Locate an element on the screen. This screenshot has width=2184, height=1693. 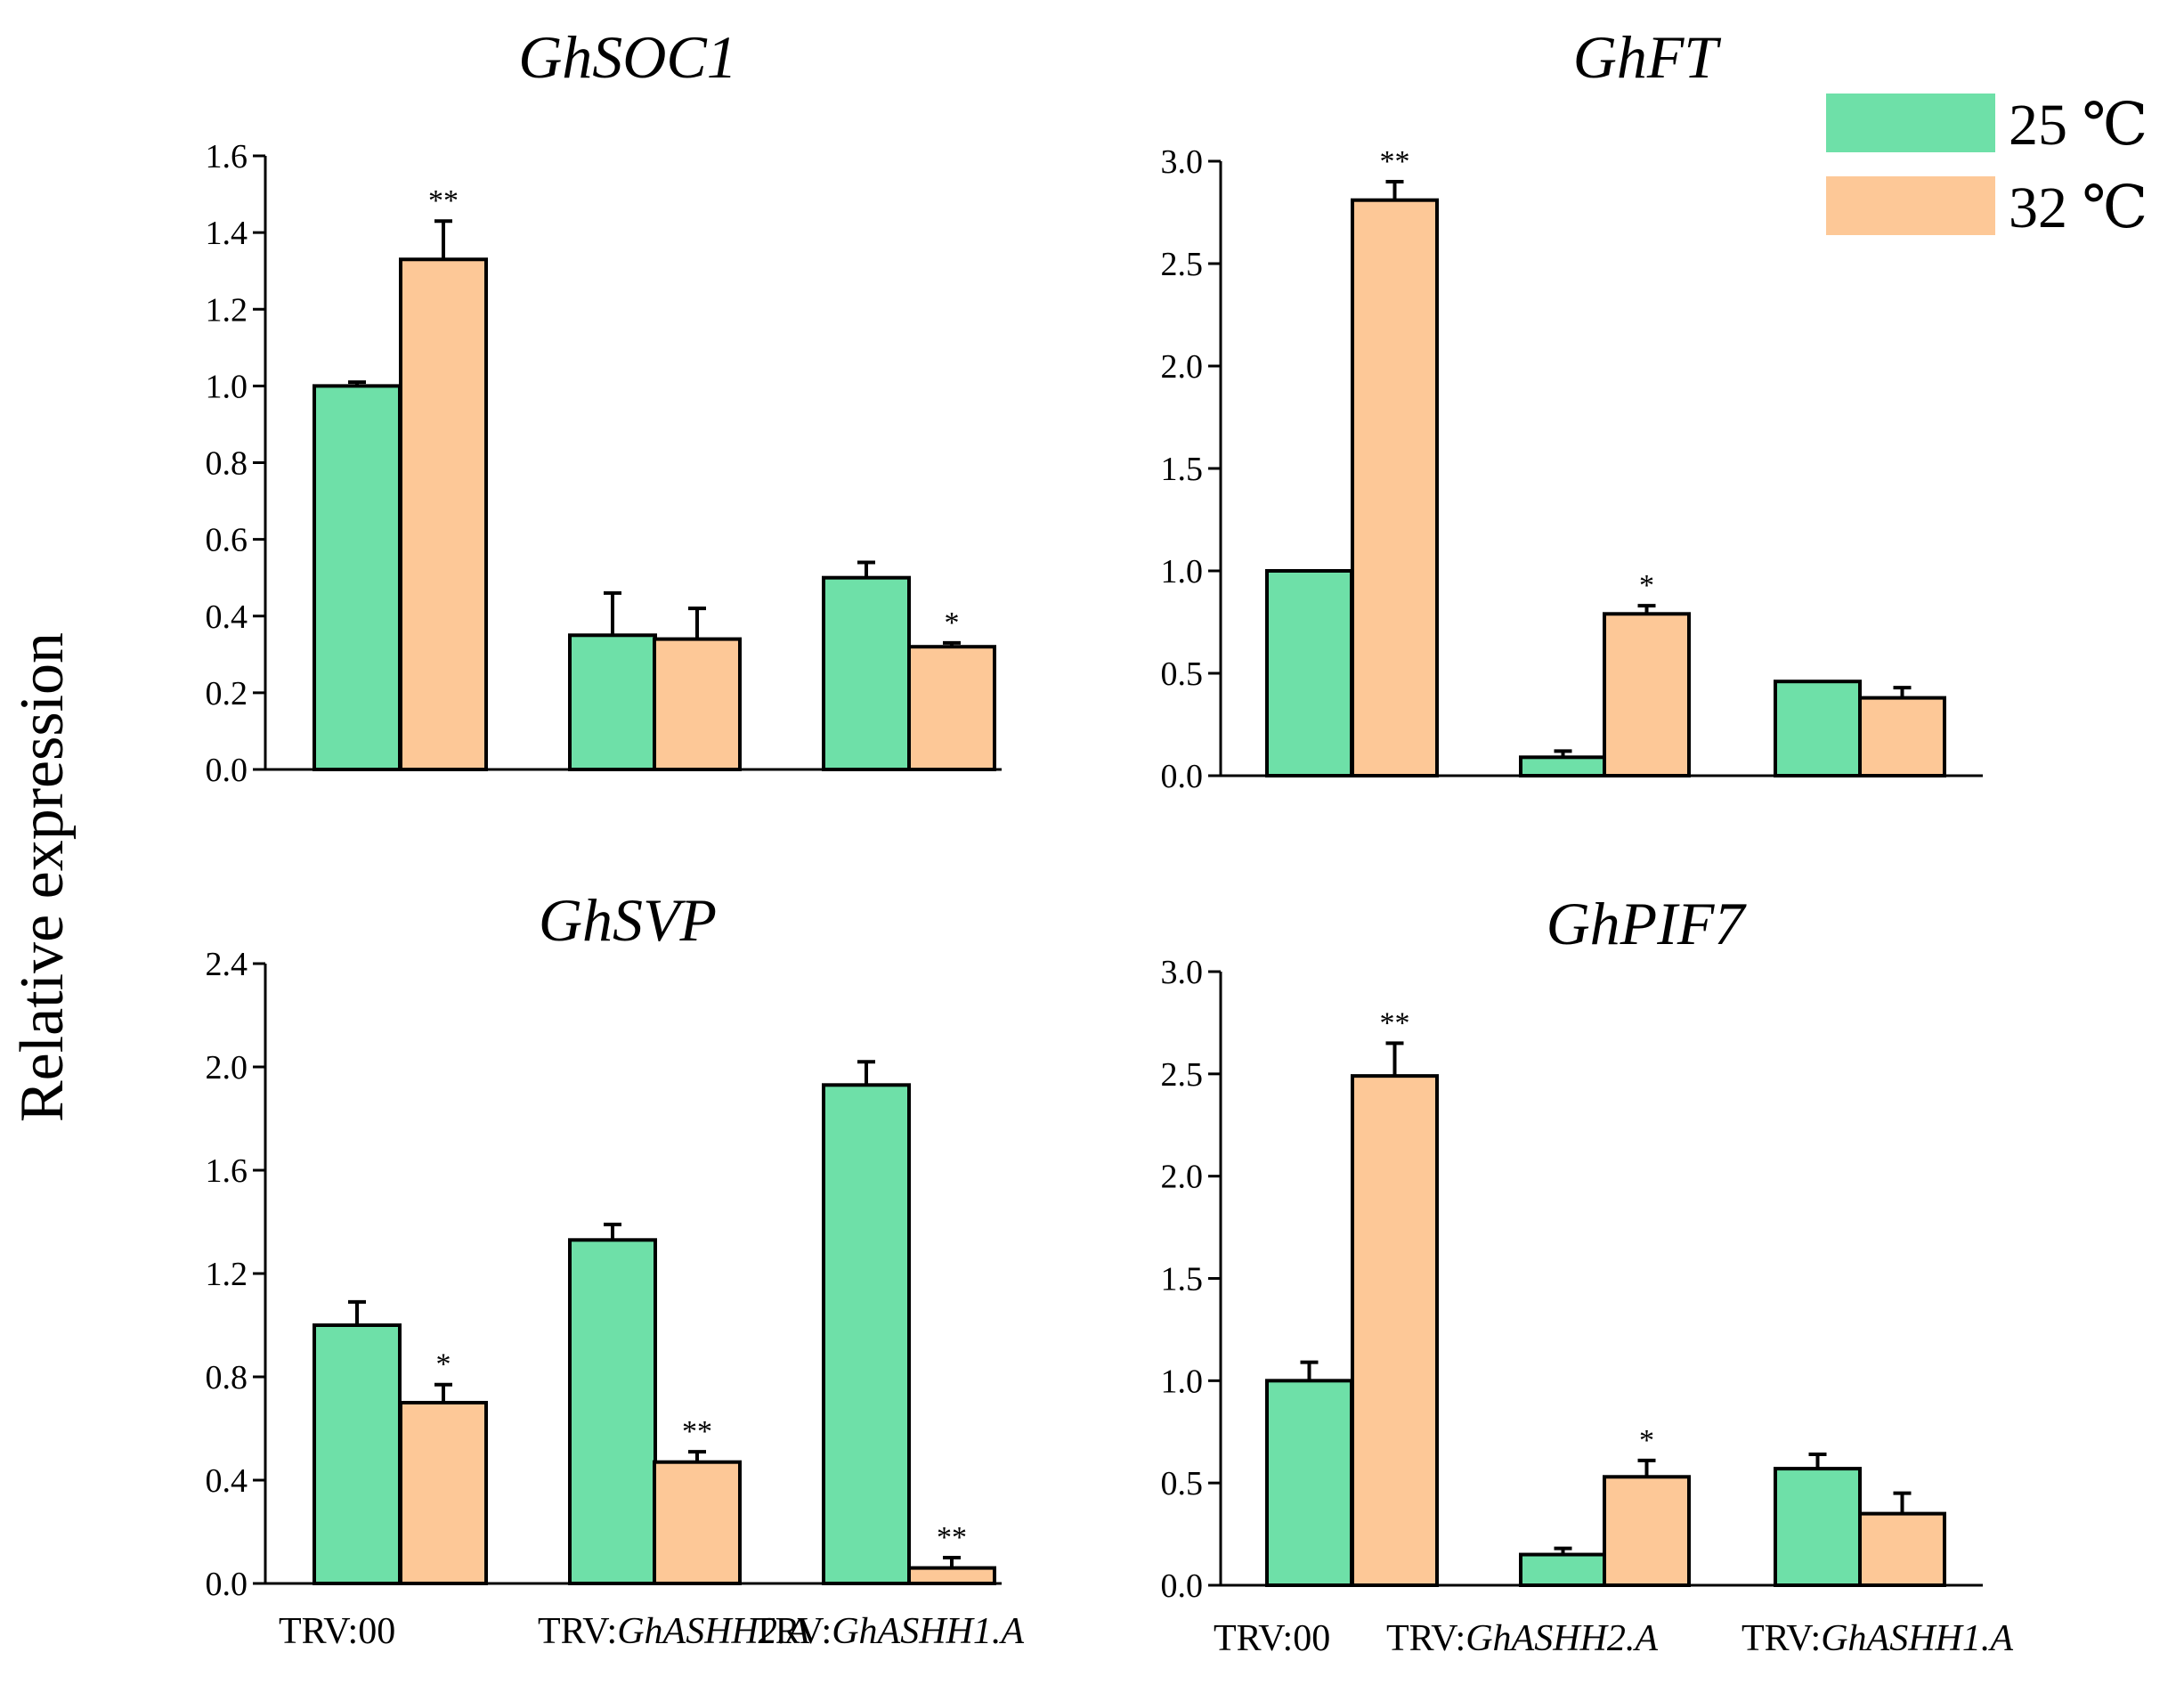
y-tick-label: 2.4 is located at coordinates (227, 964).